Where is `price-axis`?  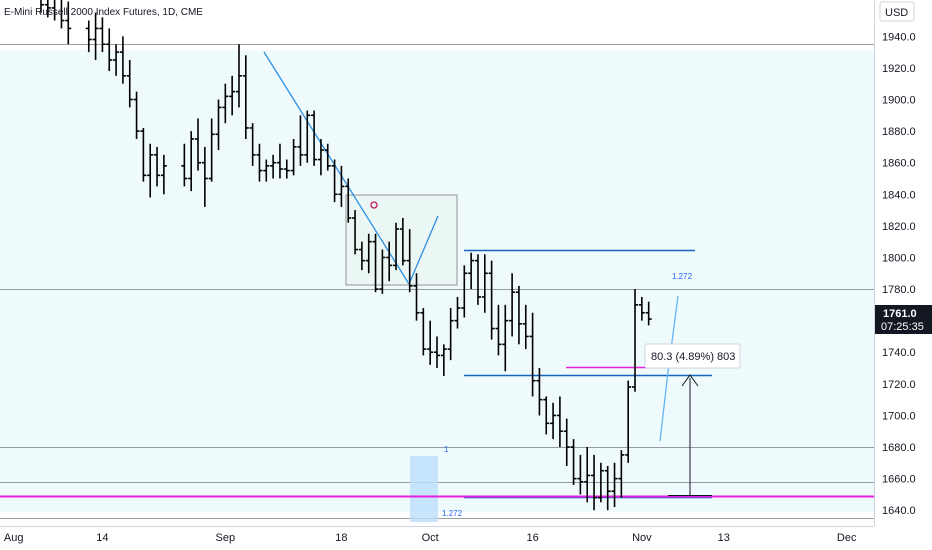
price-axis is located at coordinates (903, 275).